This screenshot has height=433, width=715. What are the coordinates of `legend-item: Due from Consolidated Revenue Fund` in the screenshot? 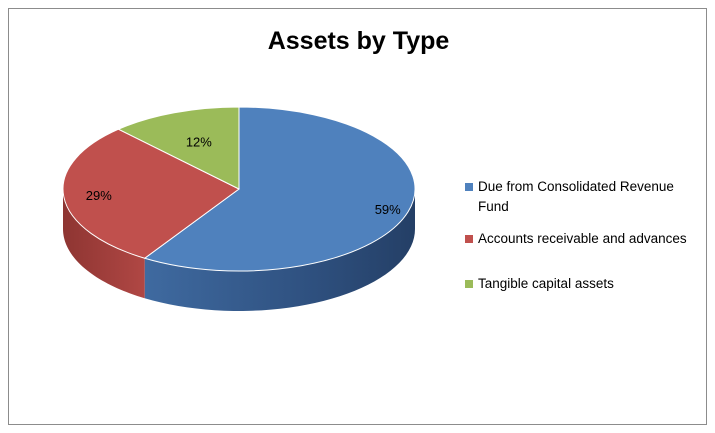 It's located at (585, 197).